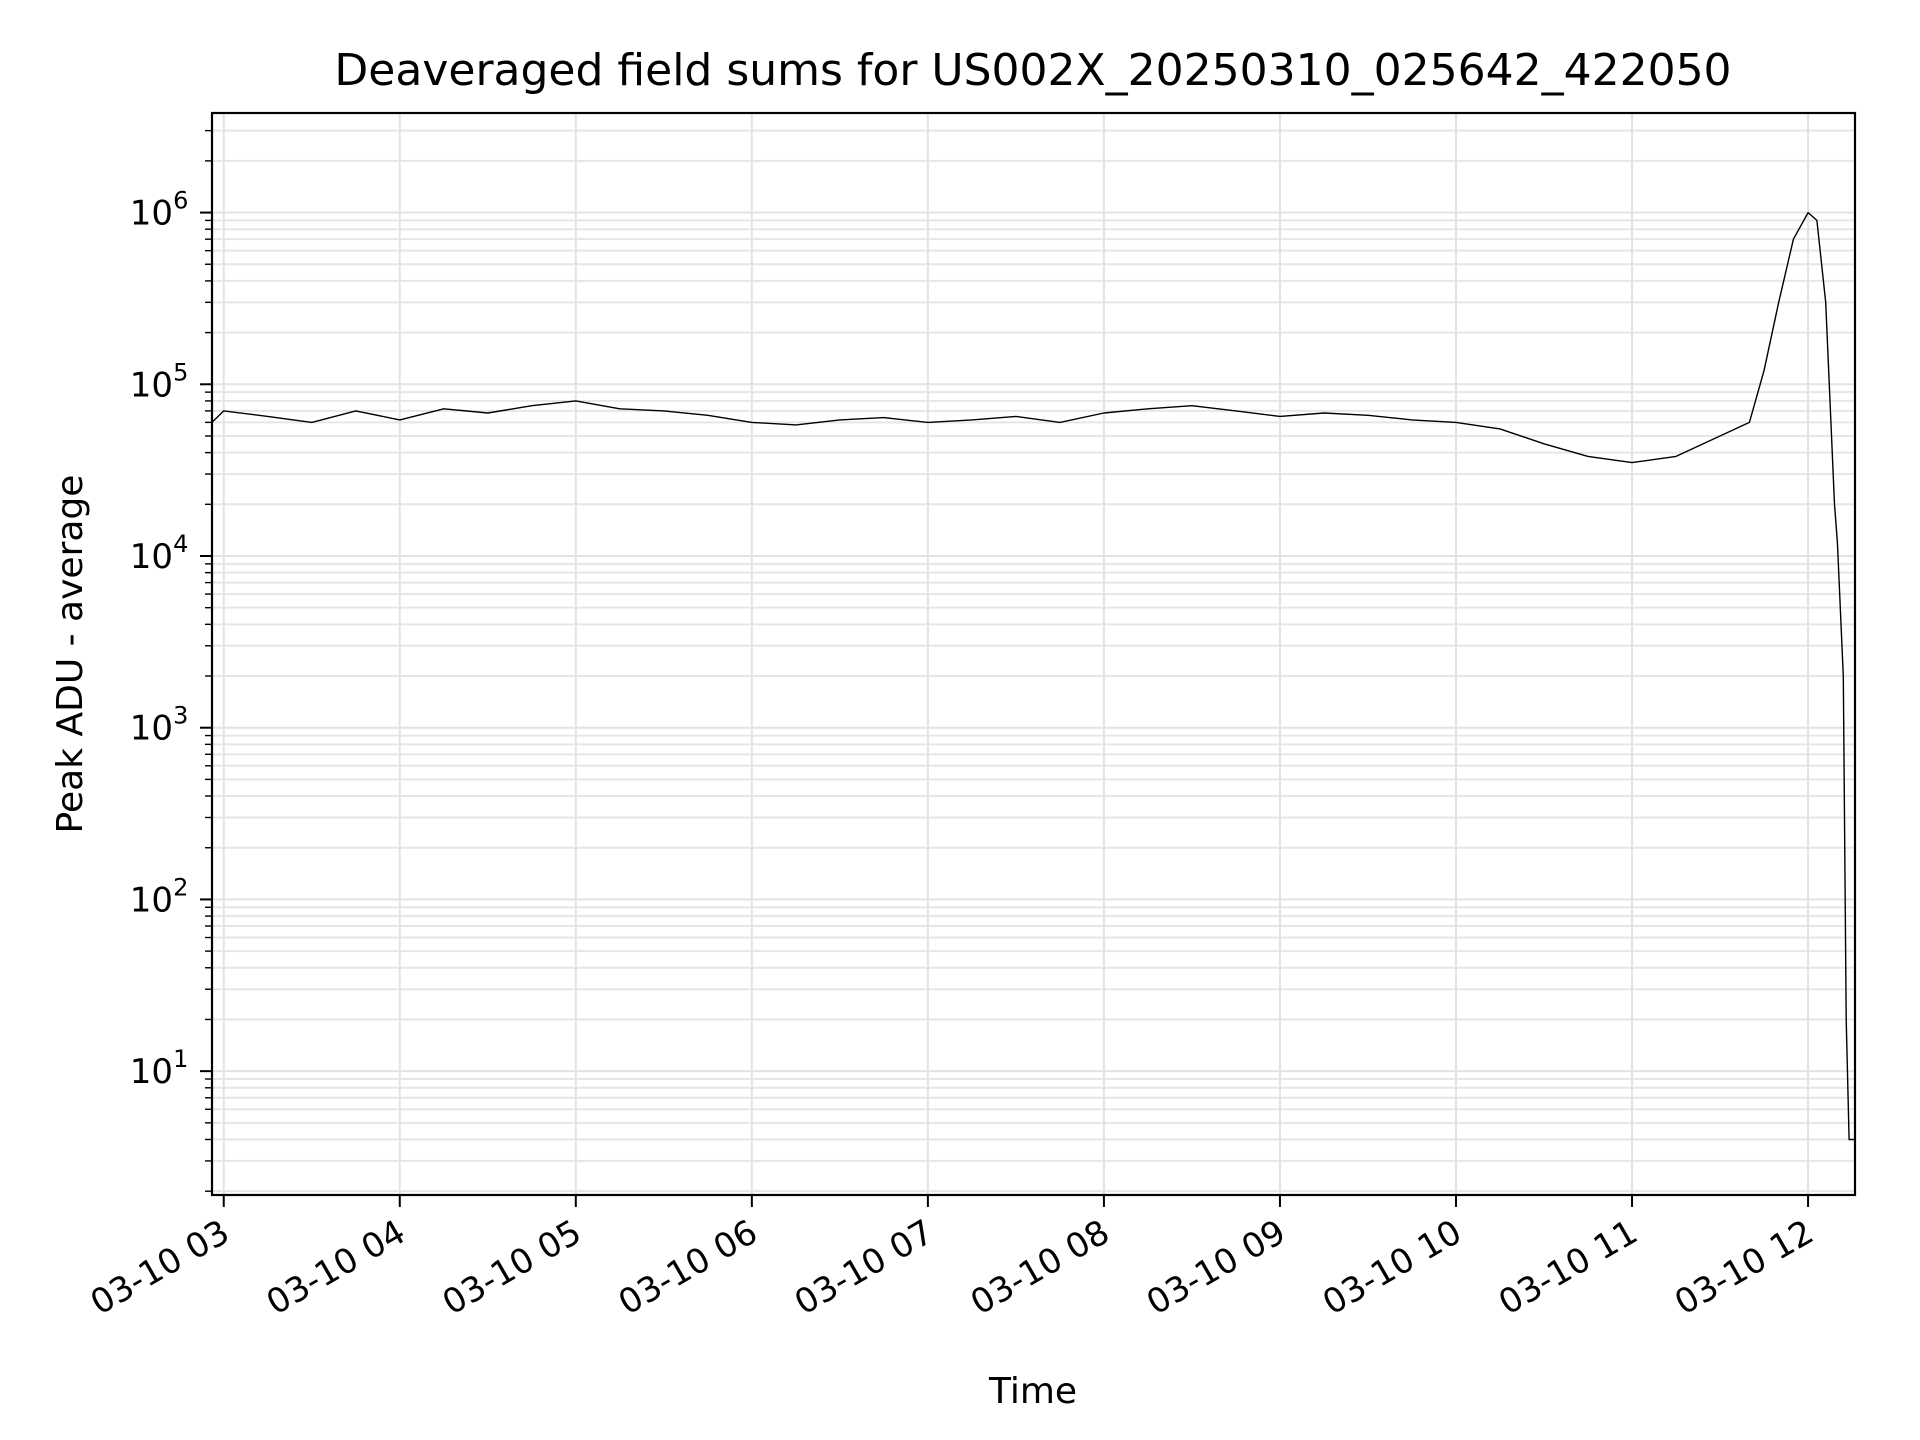 This screenshot has height=1440, width=1920. Describe the element at coordinates (70, 654) in the screenshot. I see `y-axis-label: Peak ADU - average` at that location.